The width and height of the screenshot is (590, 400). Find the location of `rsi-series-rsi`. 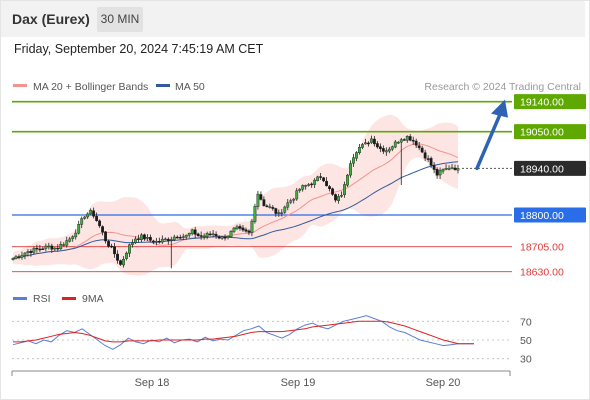

rsi-series-rsi is located at coordinates (243, 332).